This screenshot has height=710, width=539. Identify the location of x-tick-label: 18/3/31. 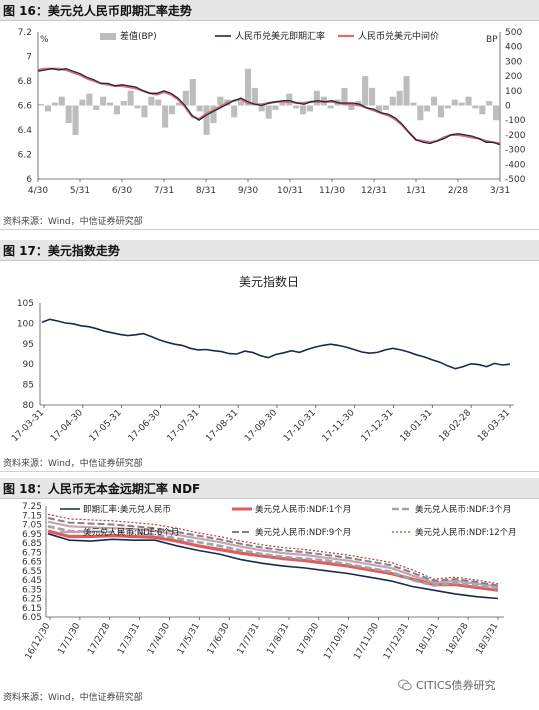
(488, 639).